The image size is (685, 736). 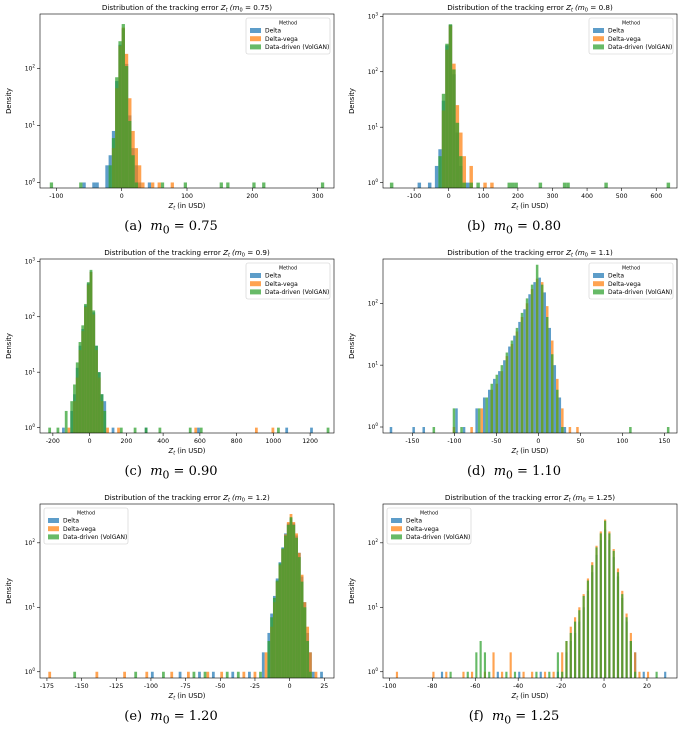 What do you see at coordinates (171, 718) in the screenshot?
I see `caption-e: (e) m0 = 1.20` at bounding box center [171, 718].